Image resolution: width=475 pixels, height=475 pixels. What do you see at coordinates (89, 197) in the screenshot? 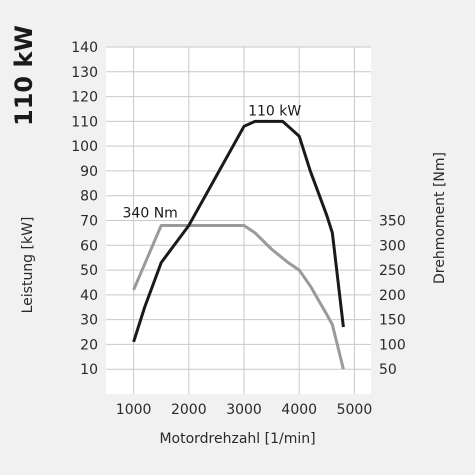
I see `y-left-tick-label: 80` at bounding box center [89, 197].